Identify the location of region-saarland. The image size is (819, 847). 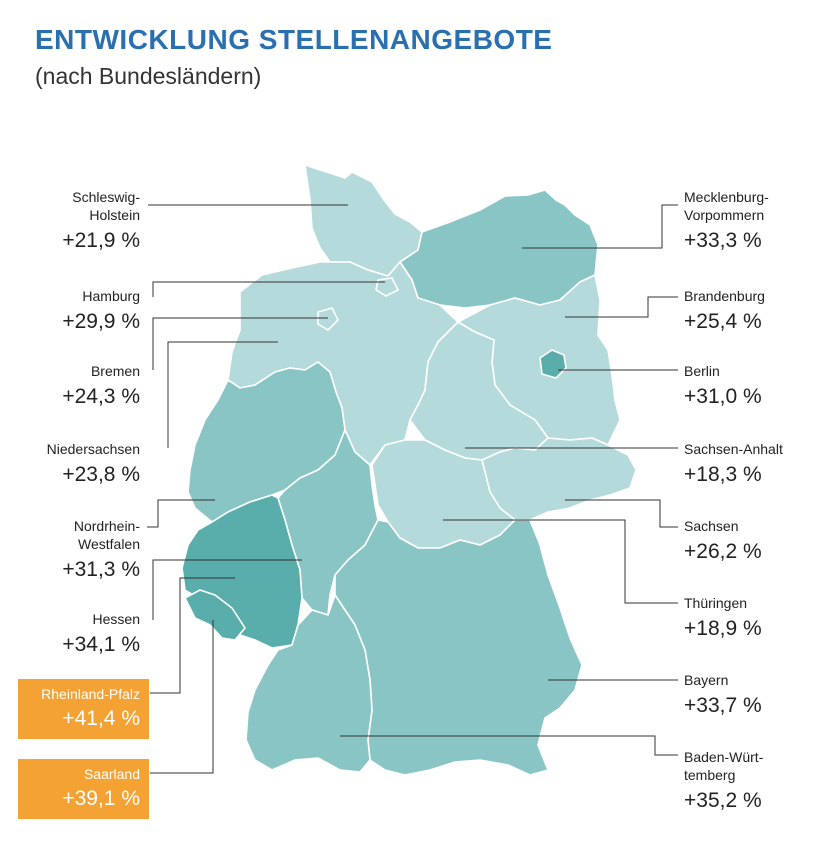
(215, 615).